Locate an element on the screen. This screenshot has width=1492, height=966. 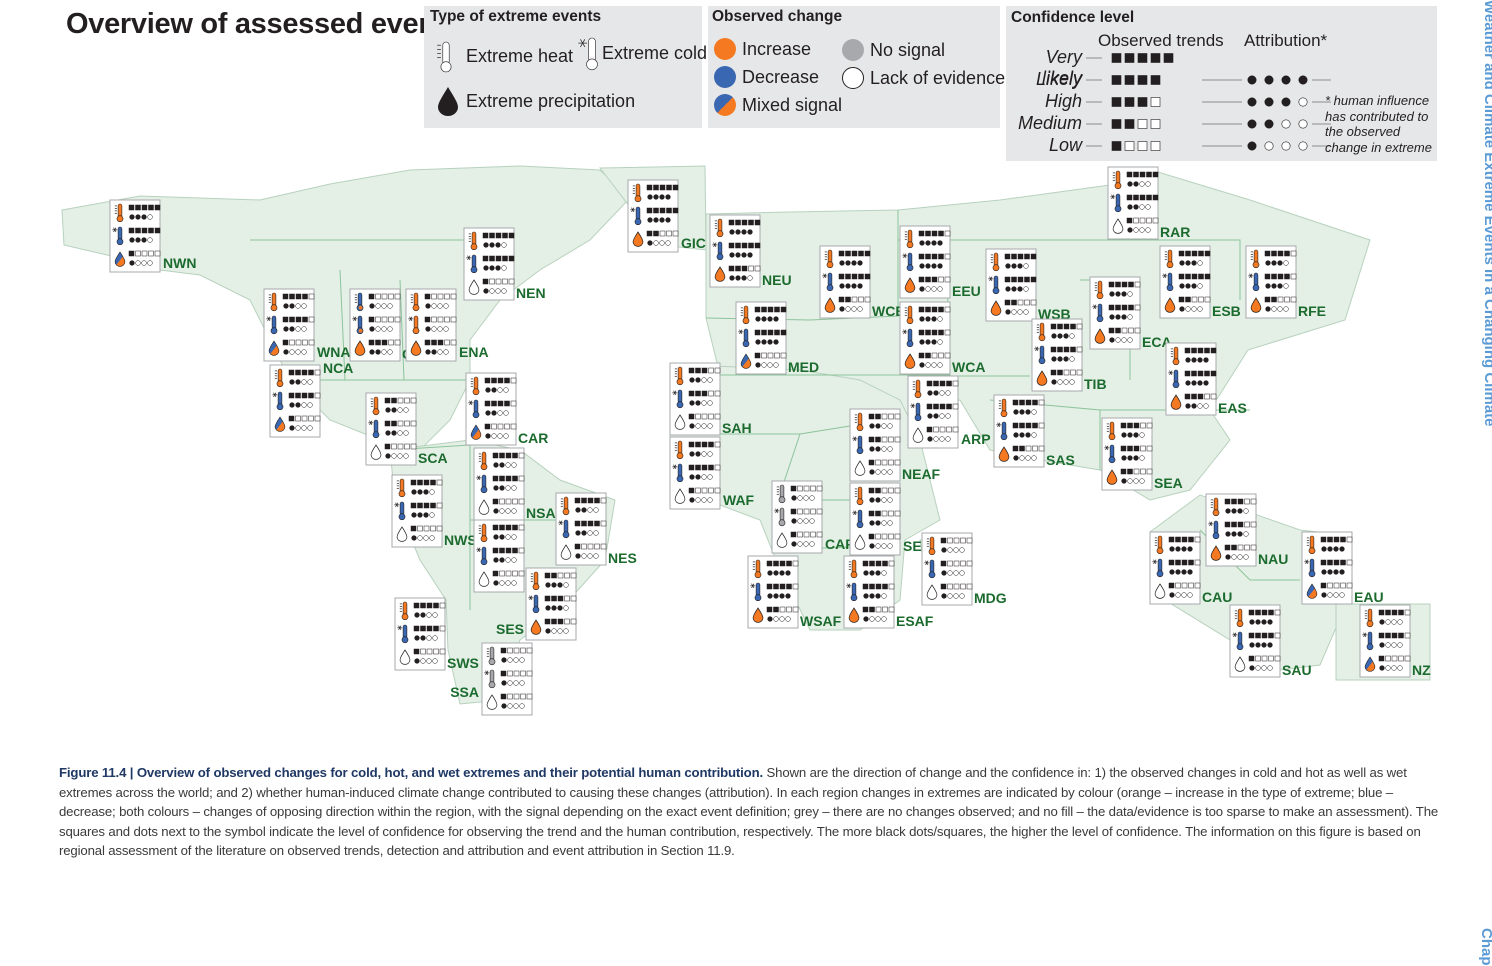
sca-heat-attribution-dots is located at coordinates (397, 410).